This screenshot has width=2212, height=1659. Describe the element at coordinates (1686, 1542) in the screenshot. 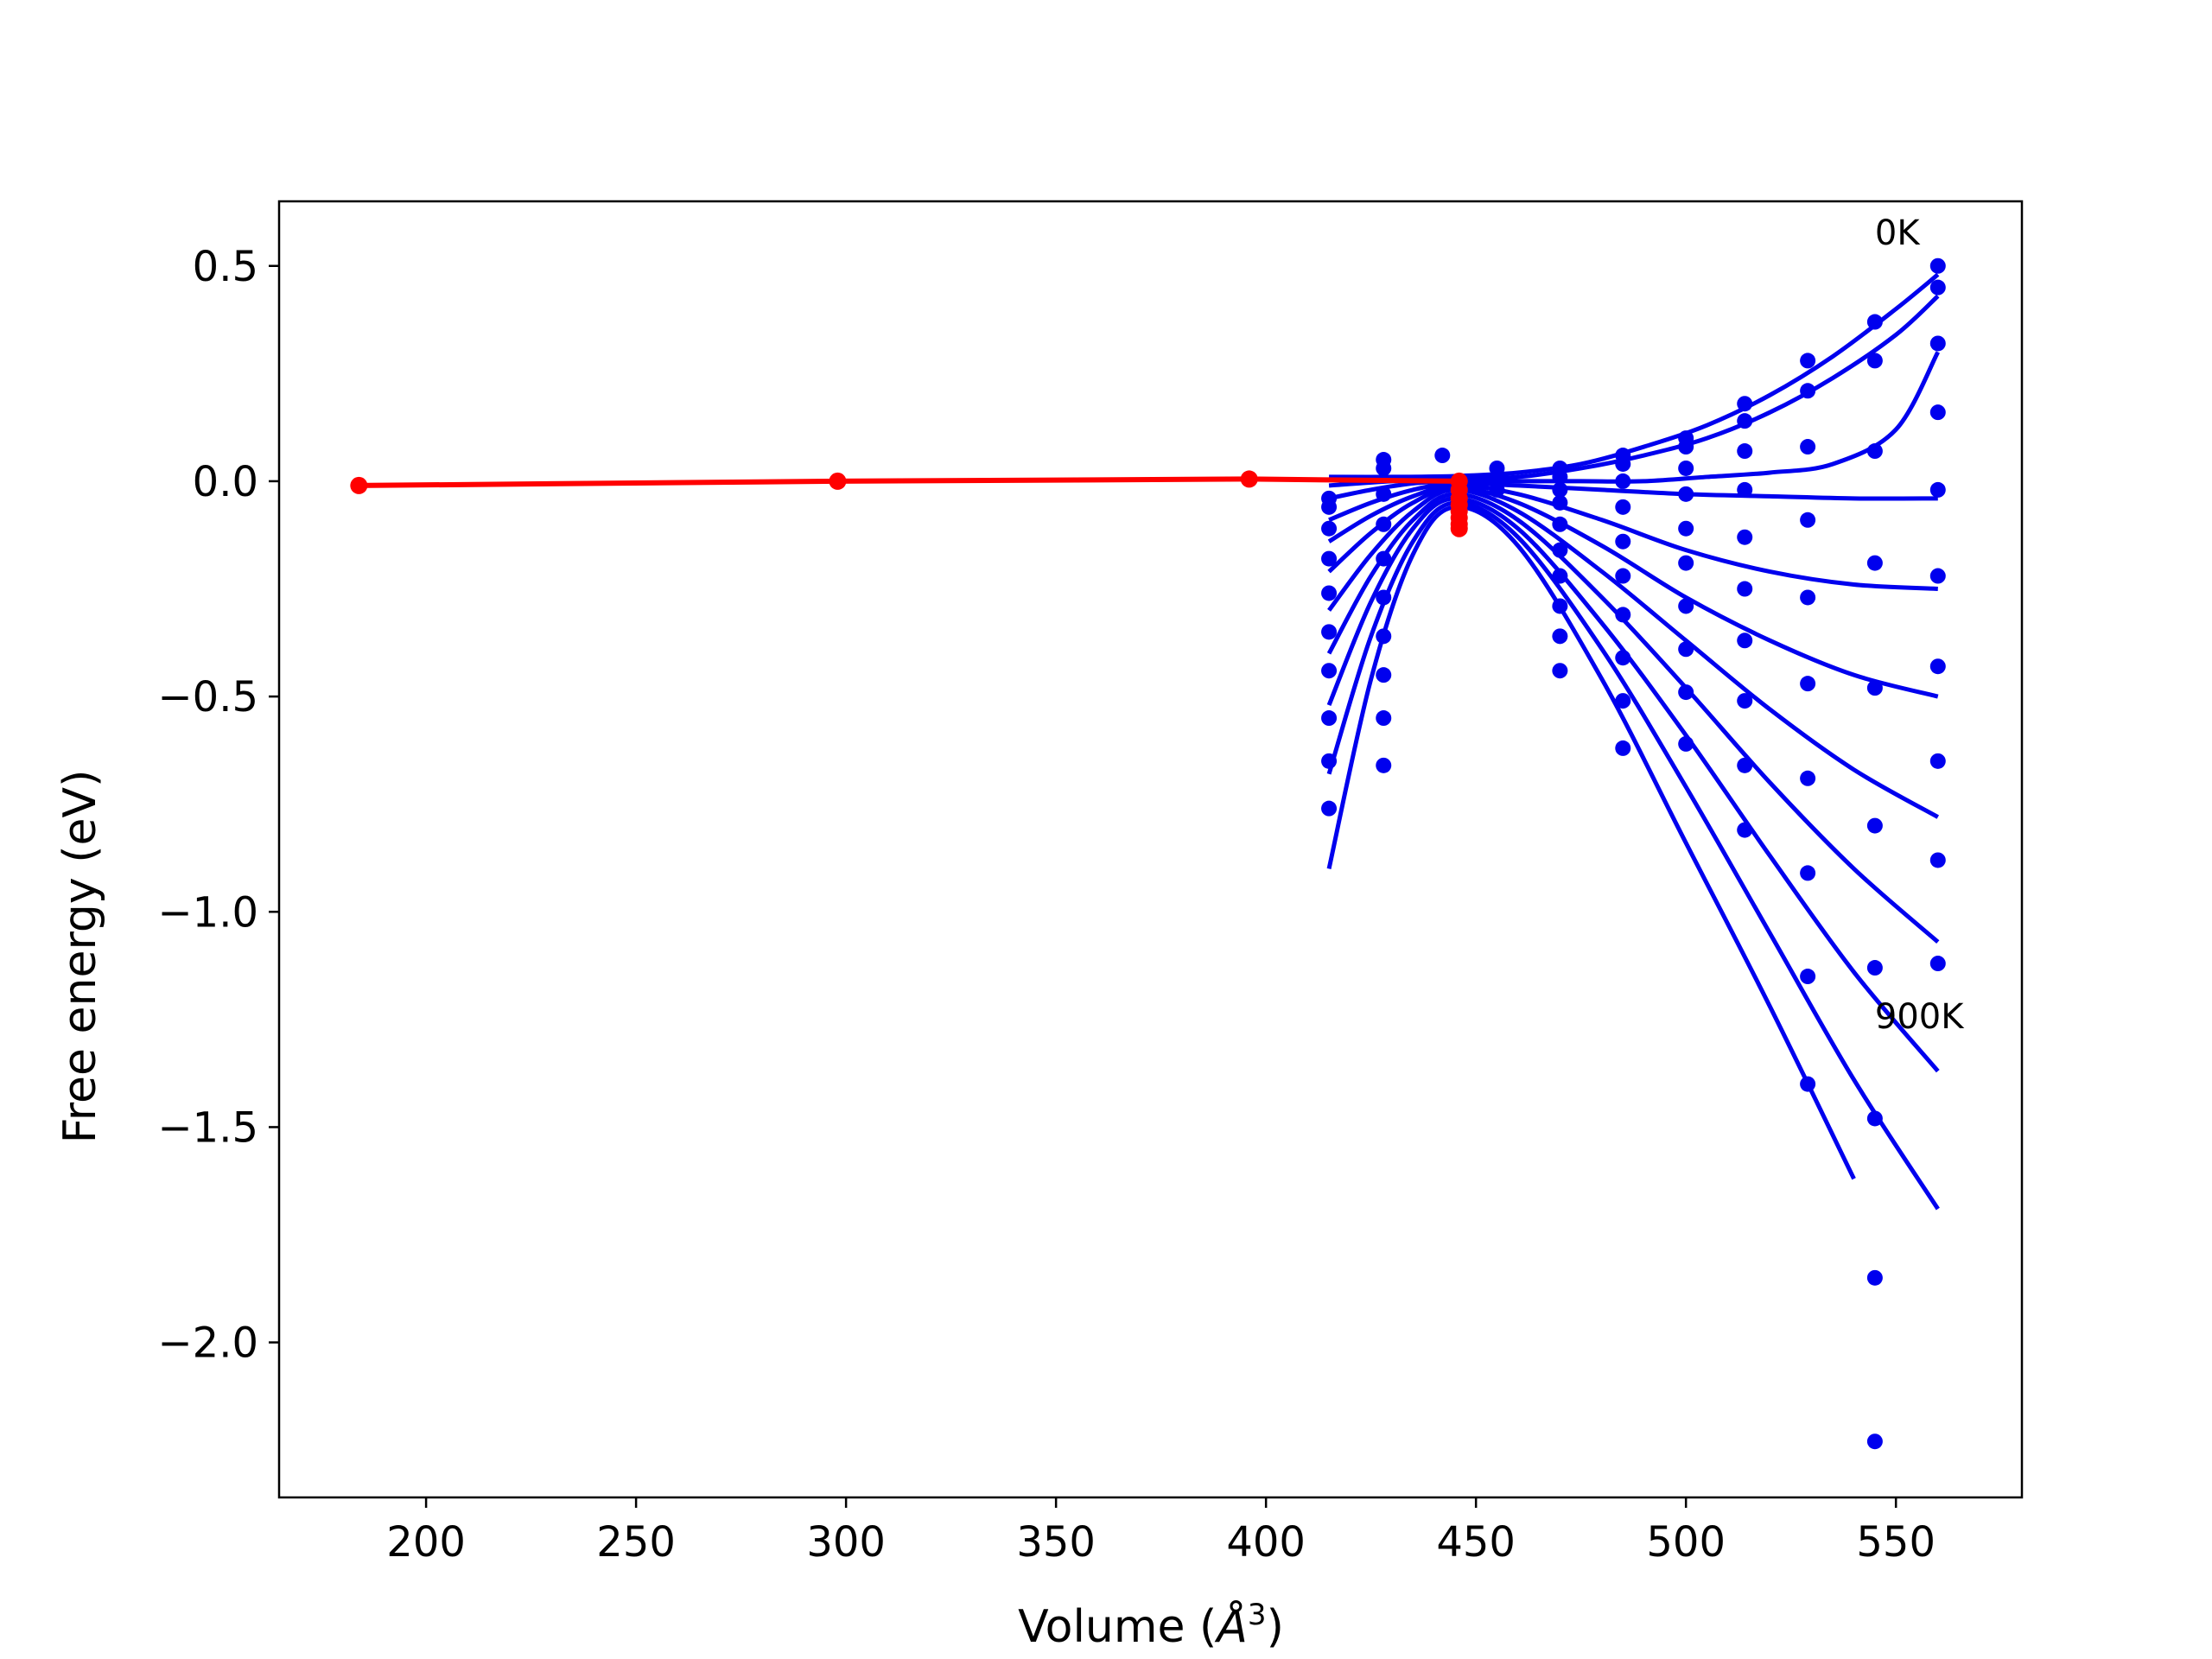

I see `x-tick-label: 500` at that location.